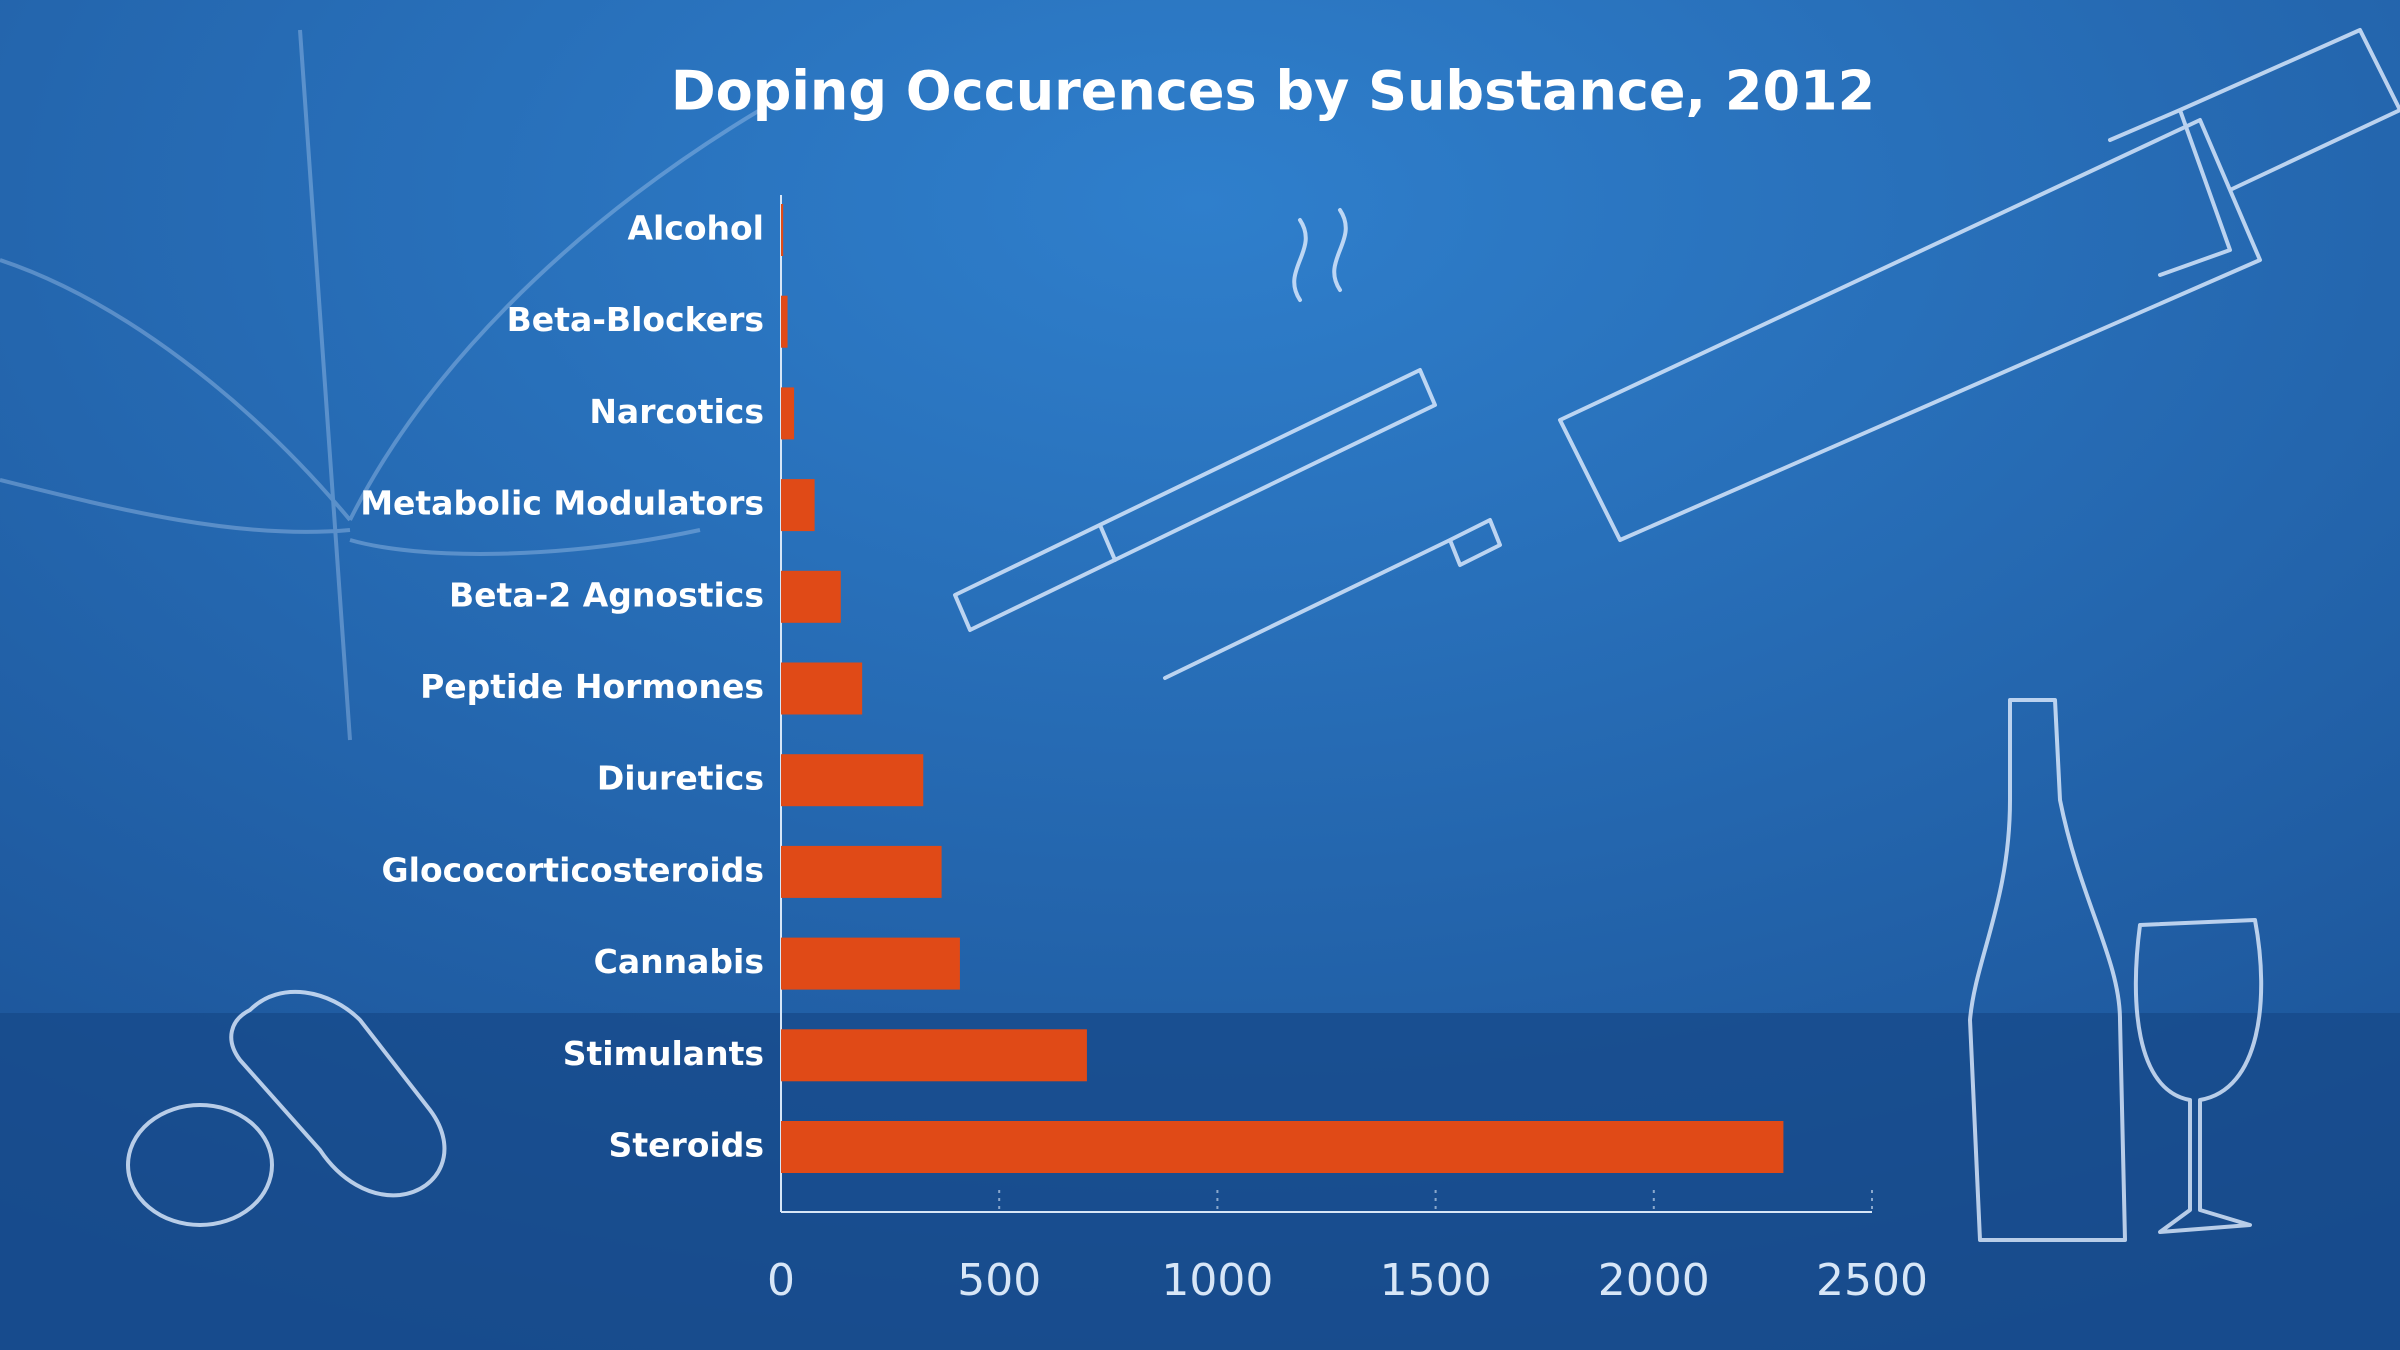 The height and width of the screenshot is (1350, 2400). What do you see at coordinates (2116, 970) in the screenshot?
I see `bottle-sketch` at bounding box center [2116, 970].